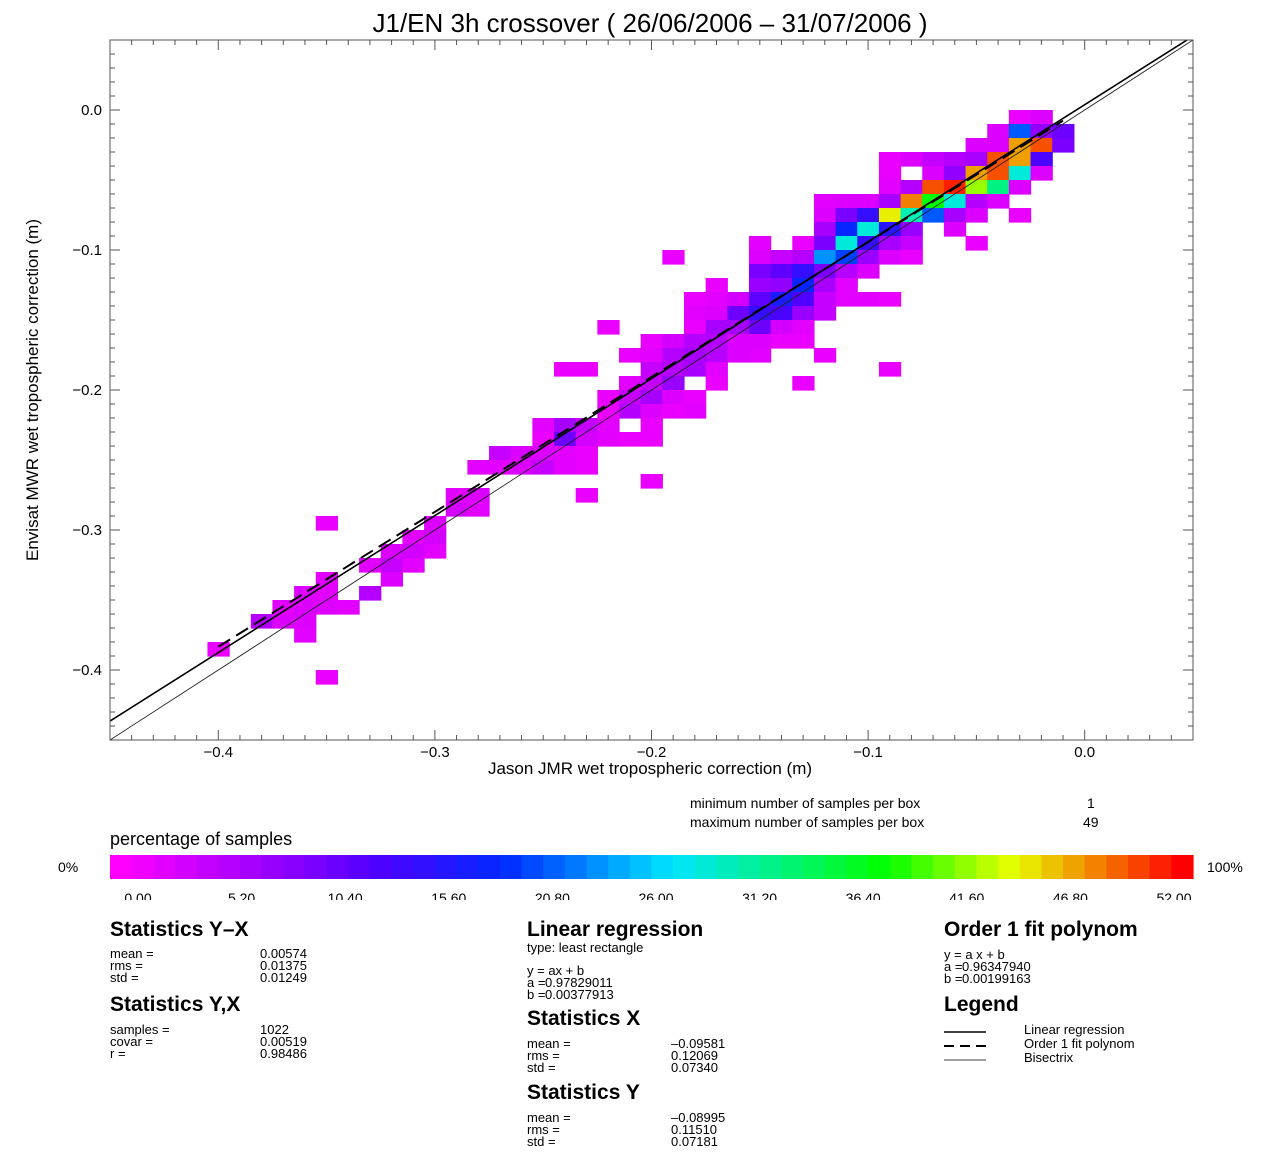 This screenshot has width=1263, height=1153. I want to click on stats-yx-title: Statistics Y–X, so click(179, 929).